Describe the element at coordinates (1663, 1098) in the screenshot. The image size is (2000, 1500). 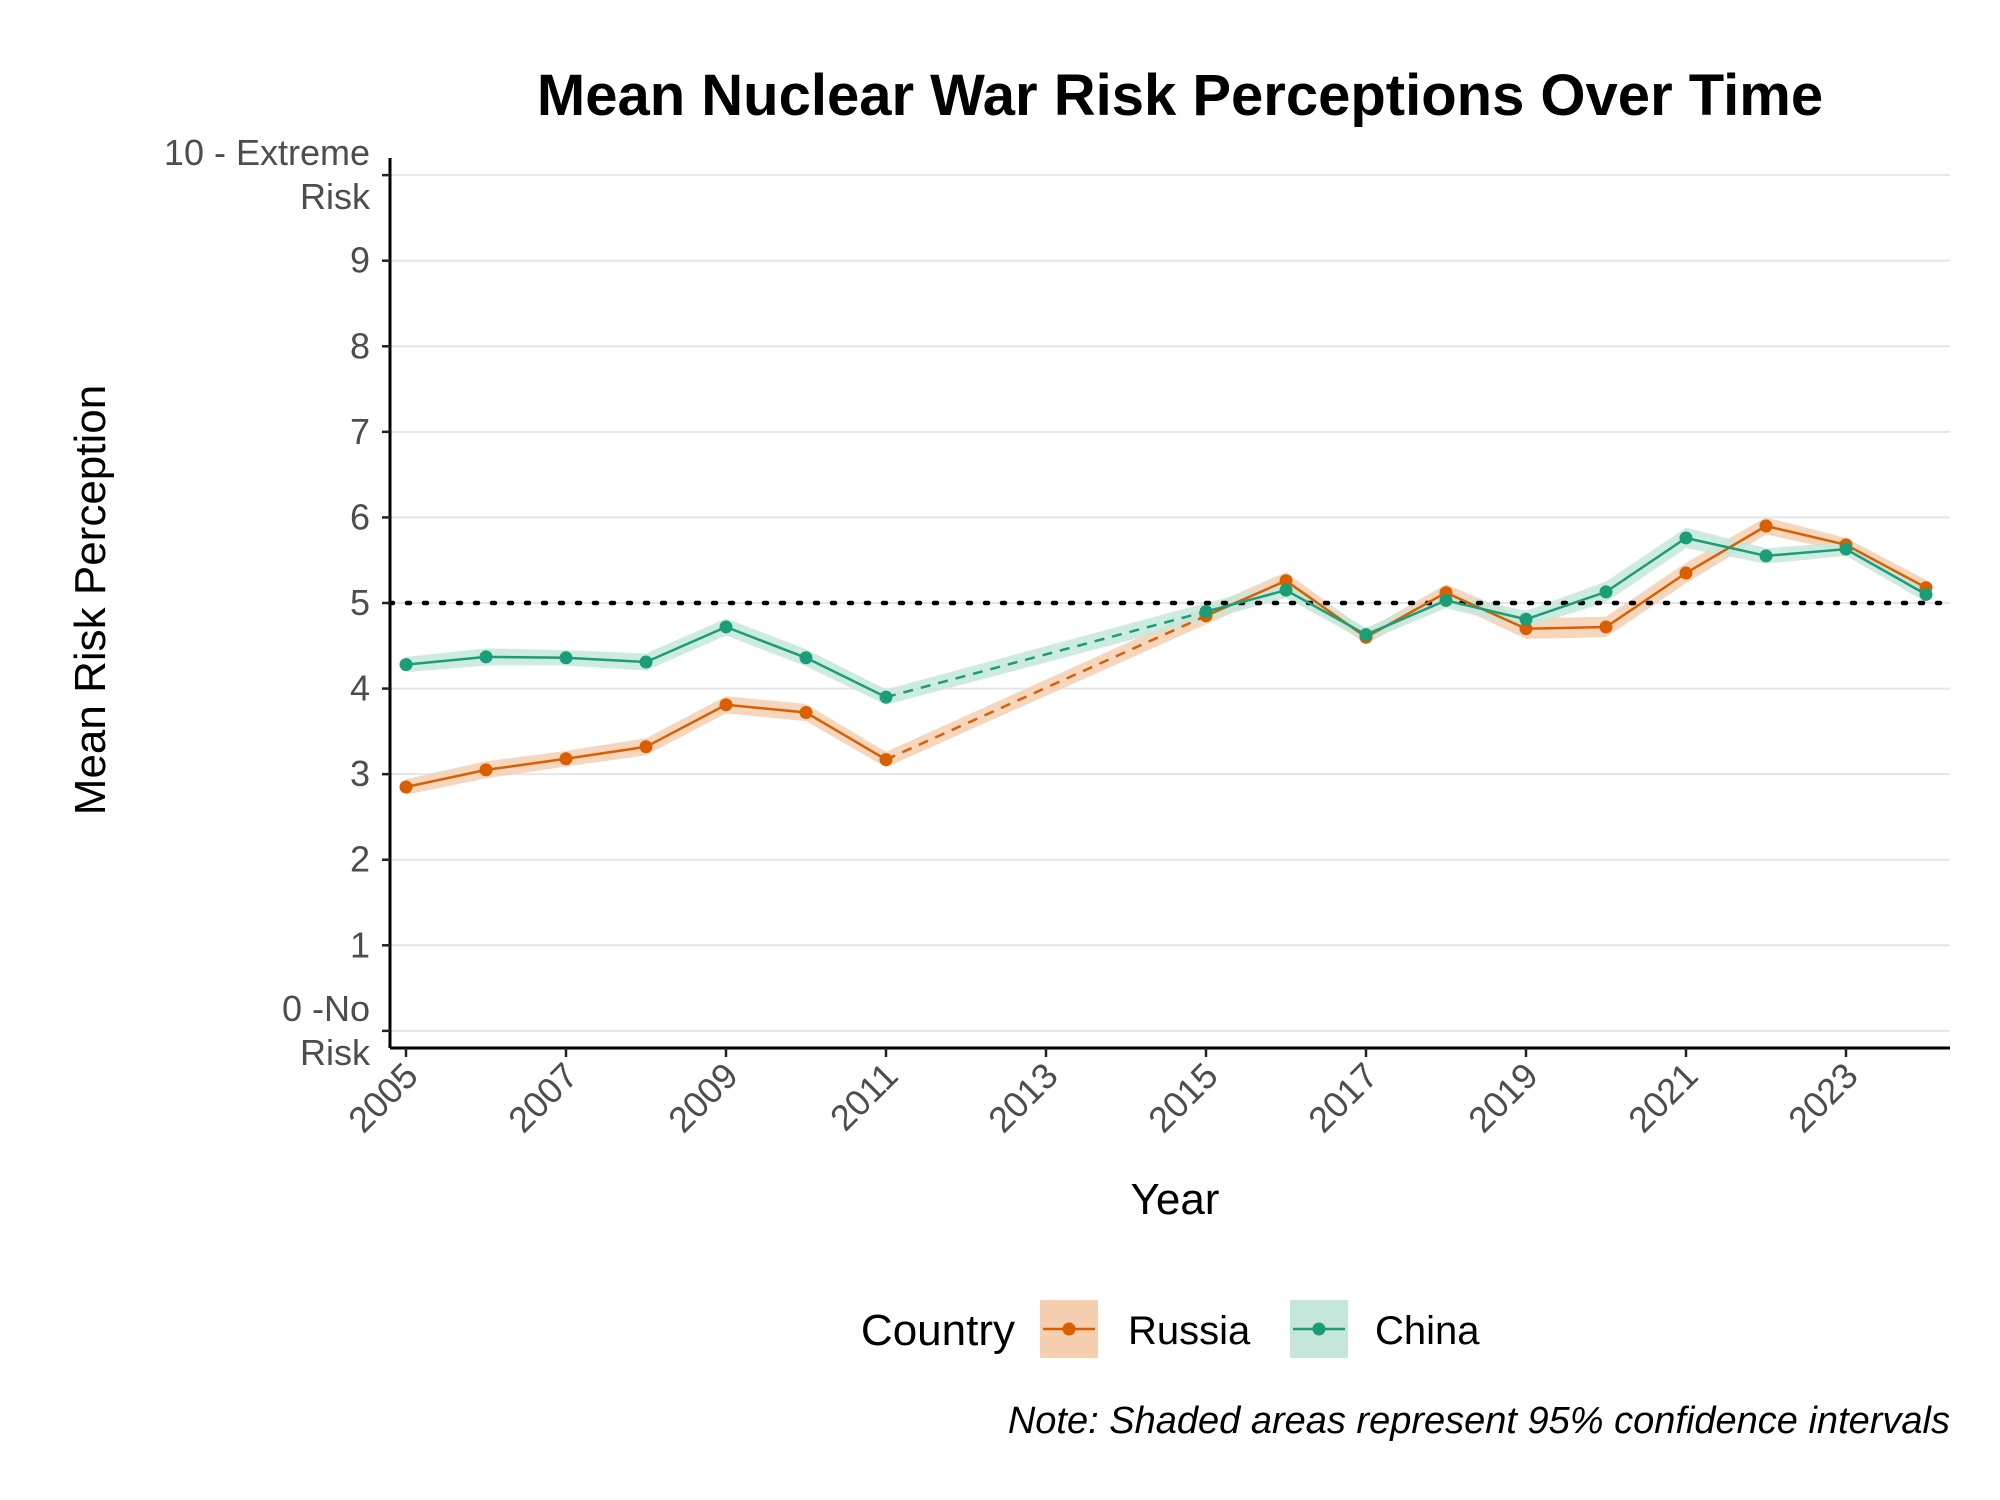
I see `x-tick-label: 2021` at that location.